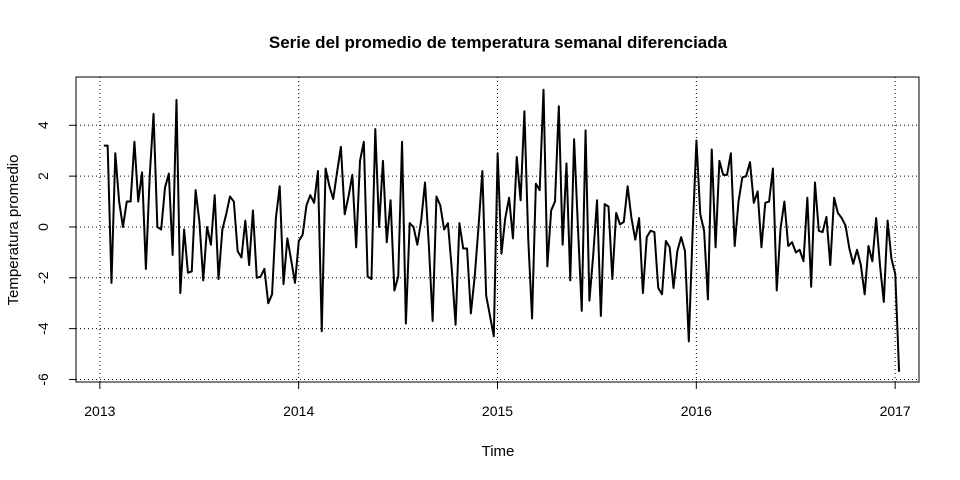  Describe the element at coordinates (55, 253) in the screenshot. I see `y-axis: -6 -4 -2 0 2 4` at that location.